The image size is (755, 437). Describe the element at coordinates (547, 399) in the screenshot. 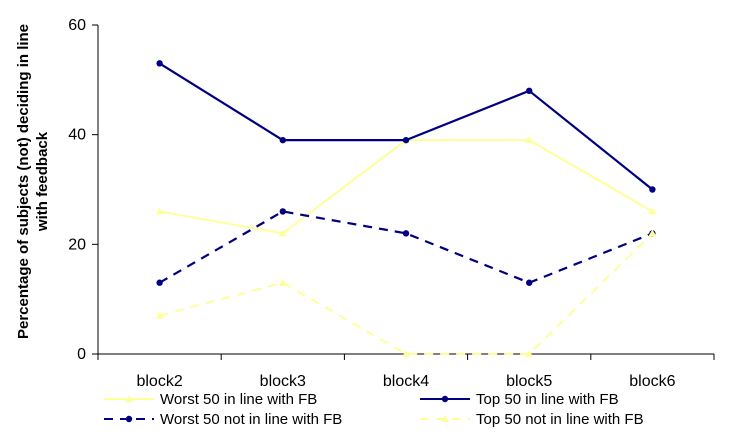

I see `legend-label: Top 50 in line with FB` at that location.